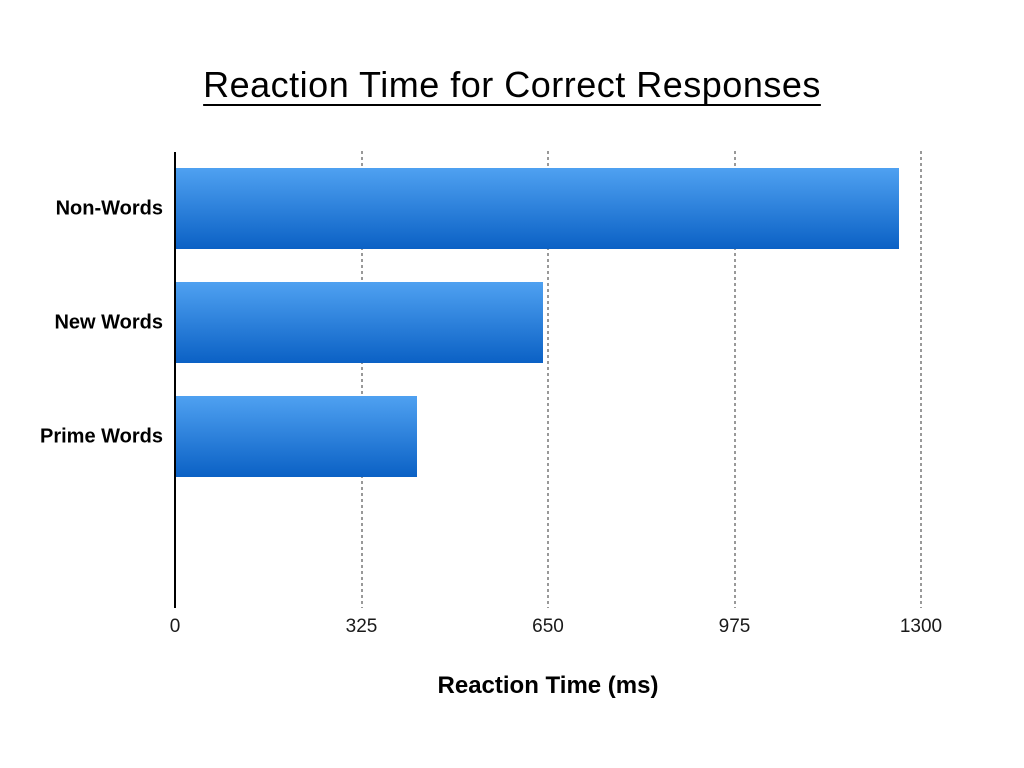  Describe the element at coordinates (548, 626) in the screenshot. I see `x-tick-label-650: 650` at that location.